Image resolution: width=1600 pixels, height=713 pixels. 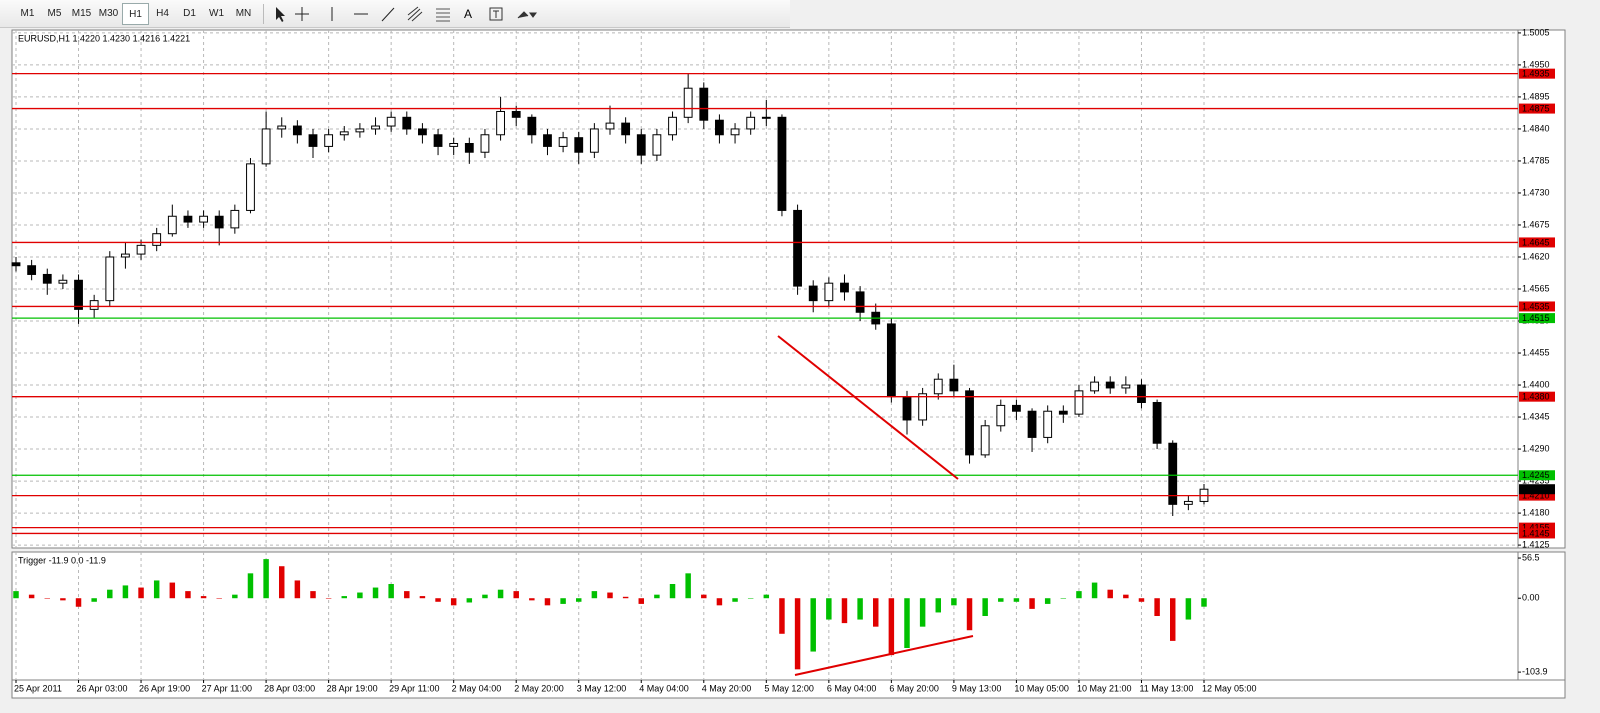 I want to click on tool-icons: A, so click(x=406, y=14).